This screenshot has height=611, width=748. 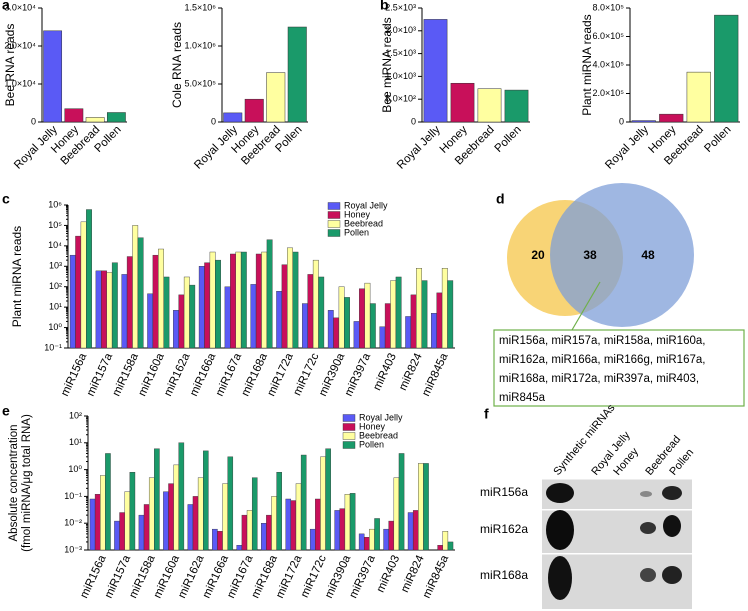 What do you see at coordinates (617, 543) in the screenshot?
I see `blot-image` at bounding box center [617, 543].